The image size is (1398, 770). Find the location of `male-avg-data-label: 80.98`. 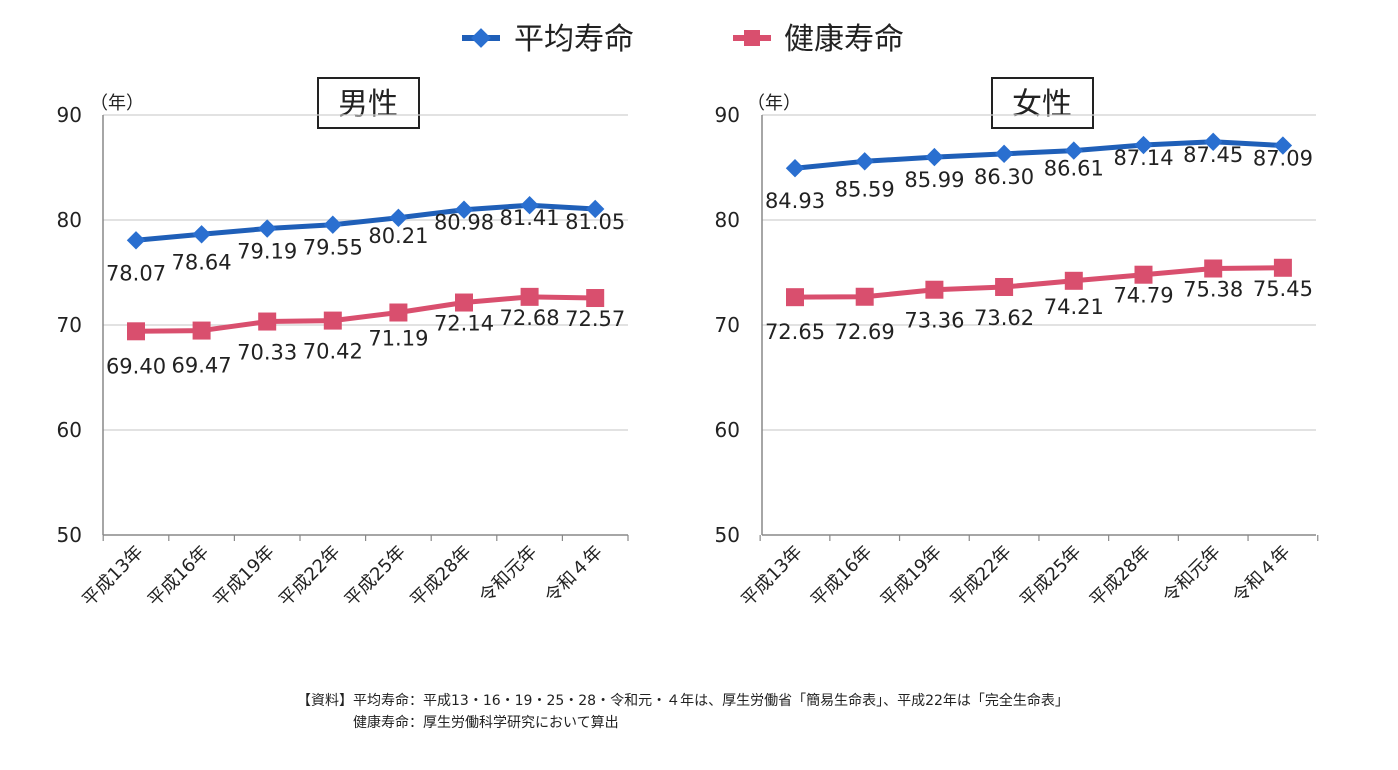

male-avg-data-label: 80.98 is located at coordinates (464, 223).